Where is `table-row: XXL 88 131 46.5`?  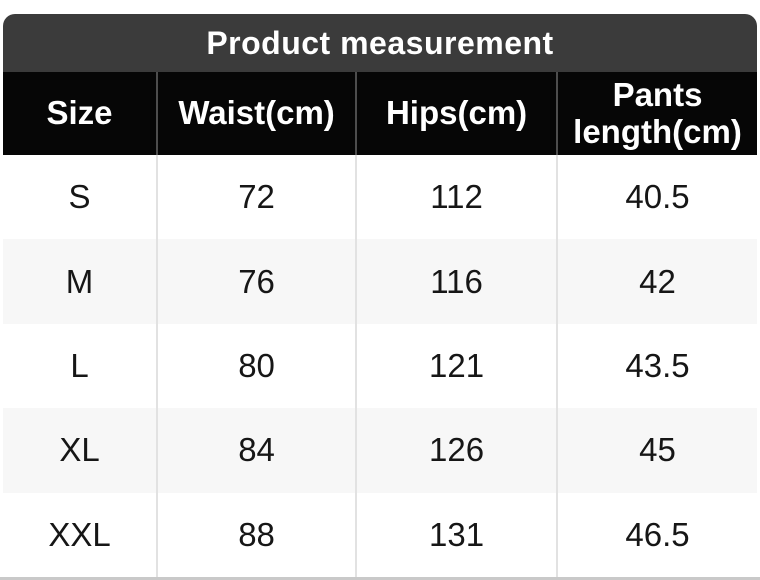 table-row: XXL 88 131 46.5 is located at coordinates (380, 534).